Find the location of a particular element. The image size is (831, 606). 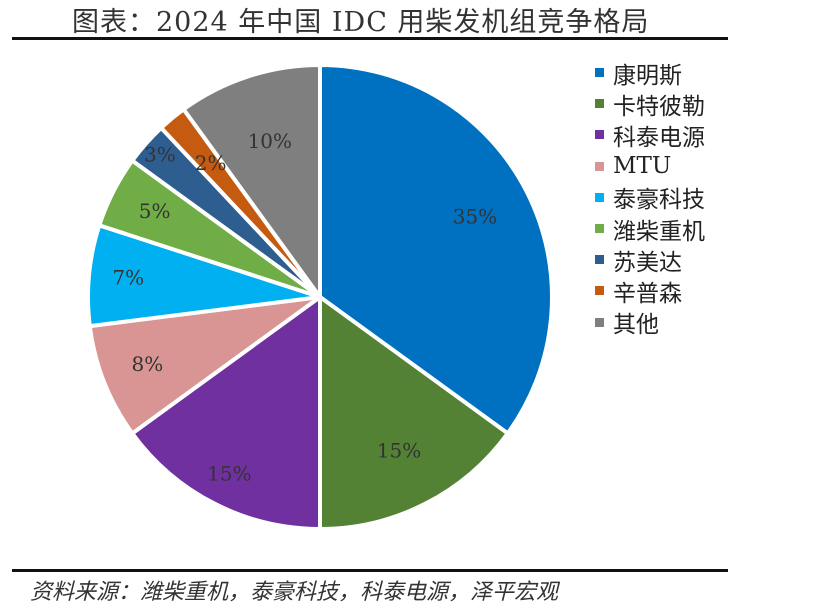

legend-item: 辛普森 is located at coordinates (650, 291).